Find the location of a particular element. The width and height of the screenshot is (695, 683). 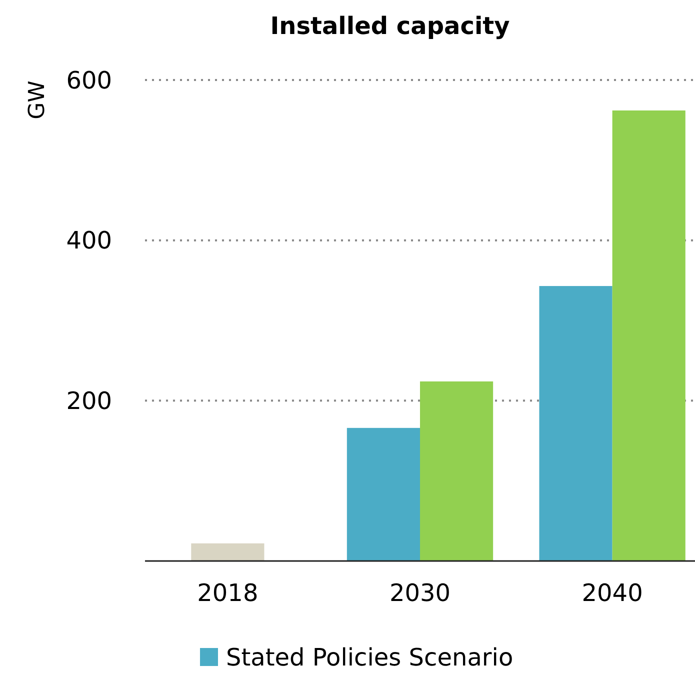

legend-label: Stated Policies Scenario is located at coordinates (370, 657).